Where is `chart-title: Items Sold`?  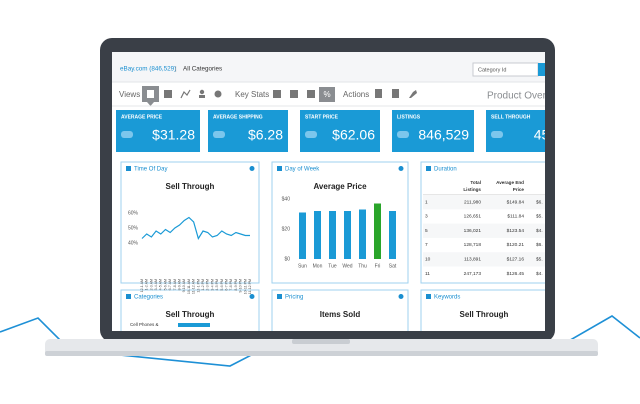
chart-title: Items Sold is located at coordinates (340, 314).